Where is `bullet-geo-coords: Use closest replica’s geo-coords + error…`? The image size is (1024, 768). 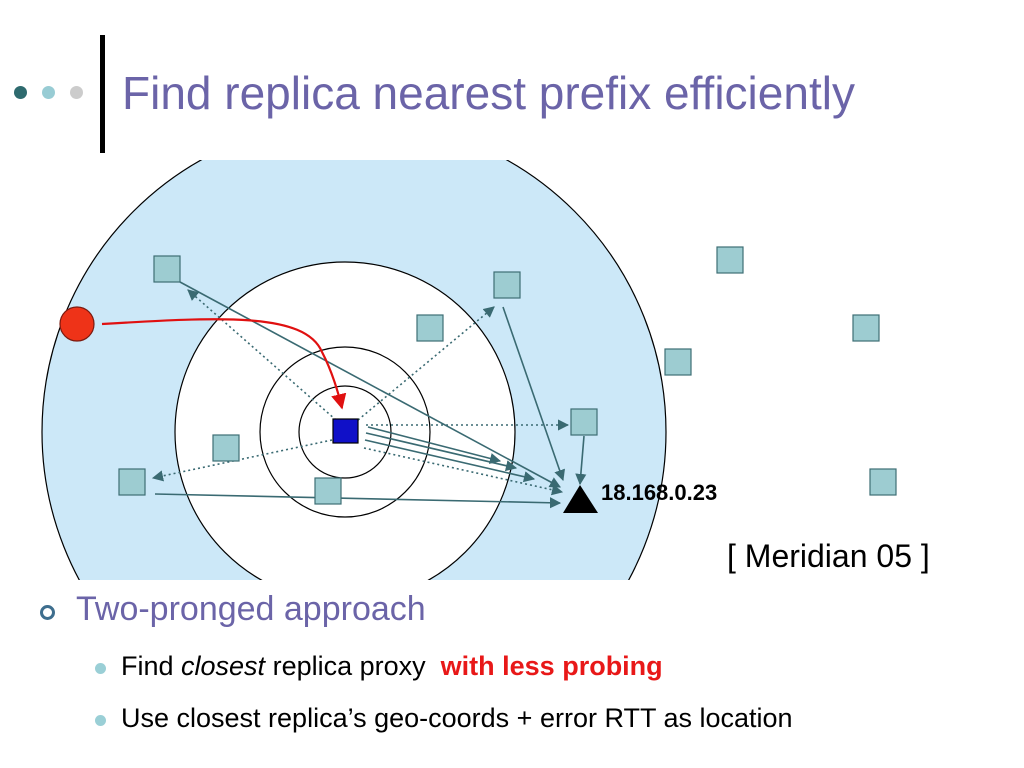 bullet-geo-coords: Use closest replica’s geo-coords + error… is located at coordinates (457, 718).